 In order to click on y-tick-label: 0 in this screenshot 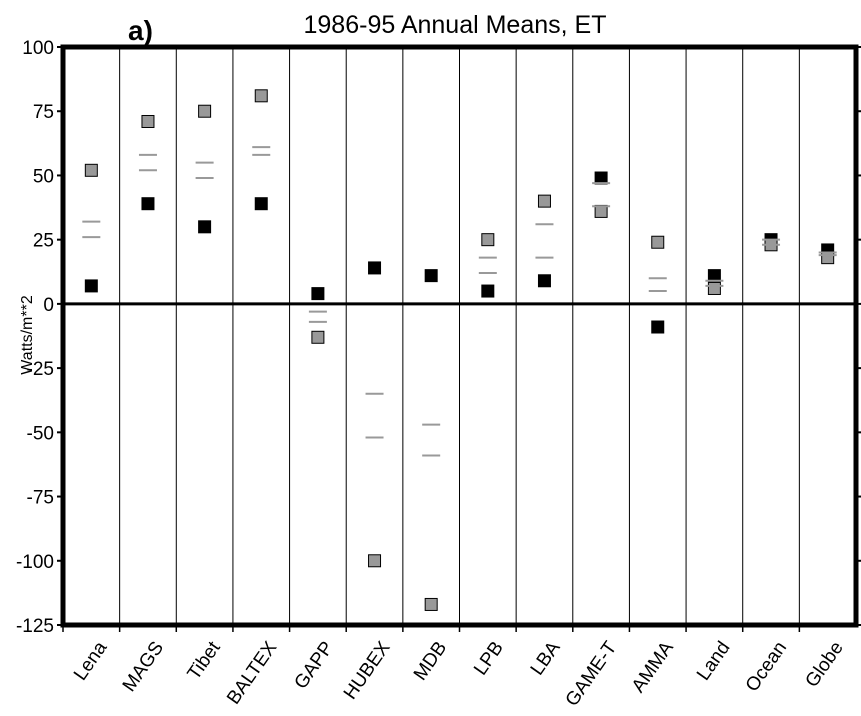, I will do `click(48, 305)`.